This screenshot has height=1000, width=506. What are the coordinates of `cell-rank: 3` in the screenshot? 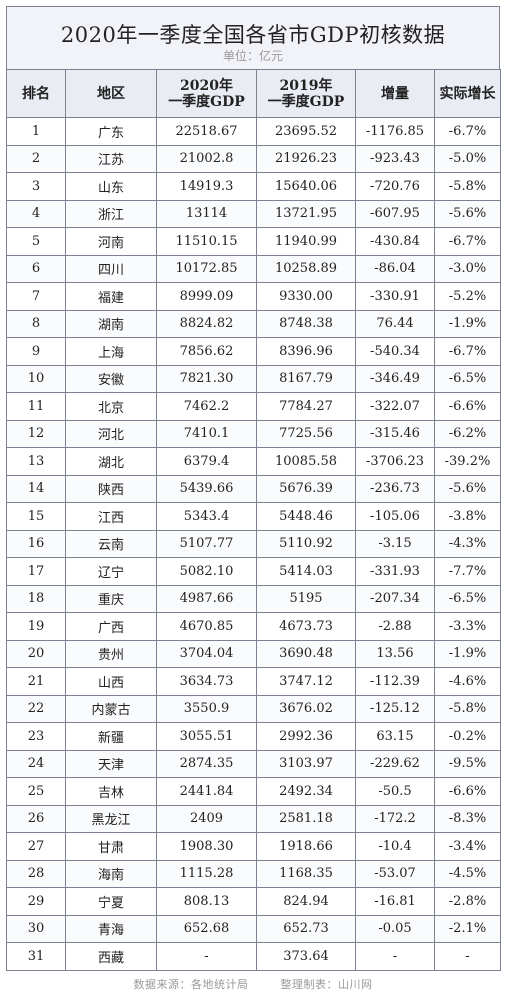 It's located at (36, 186).